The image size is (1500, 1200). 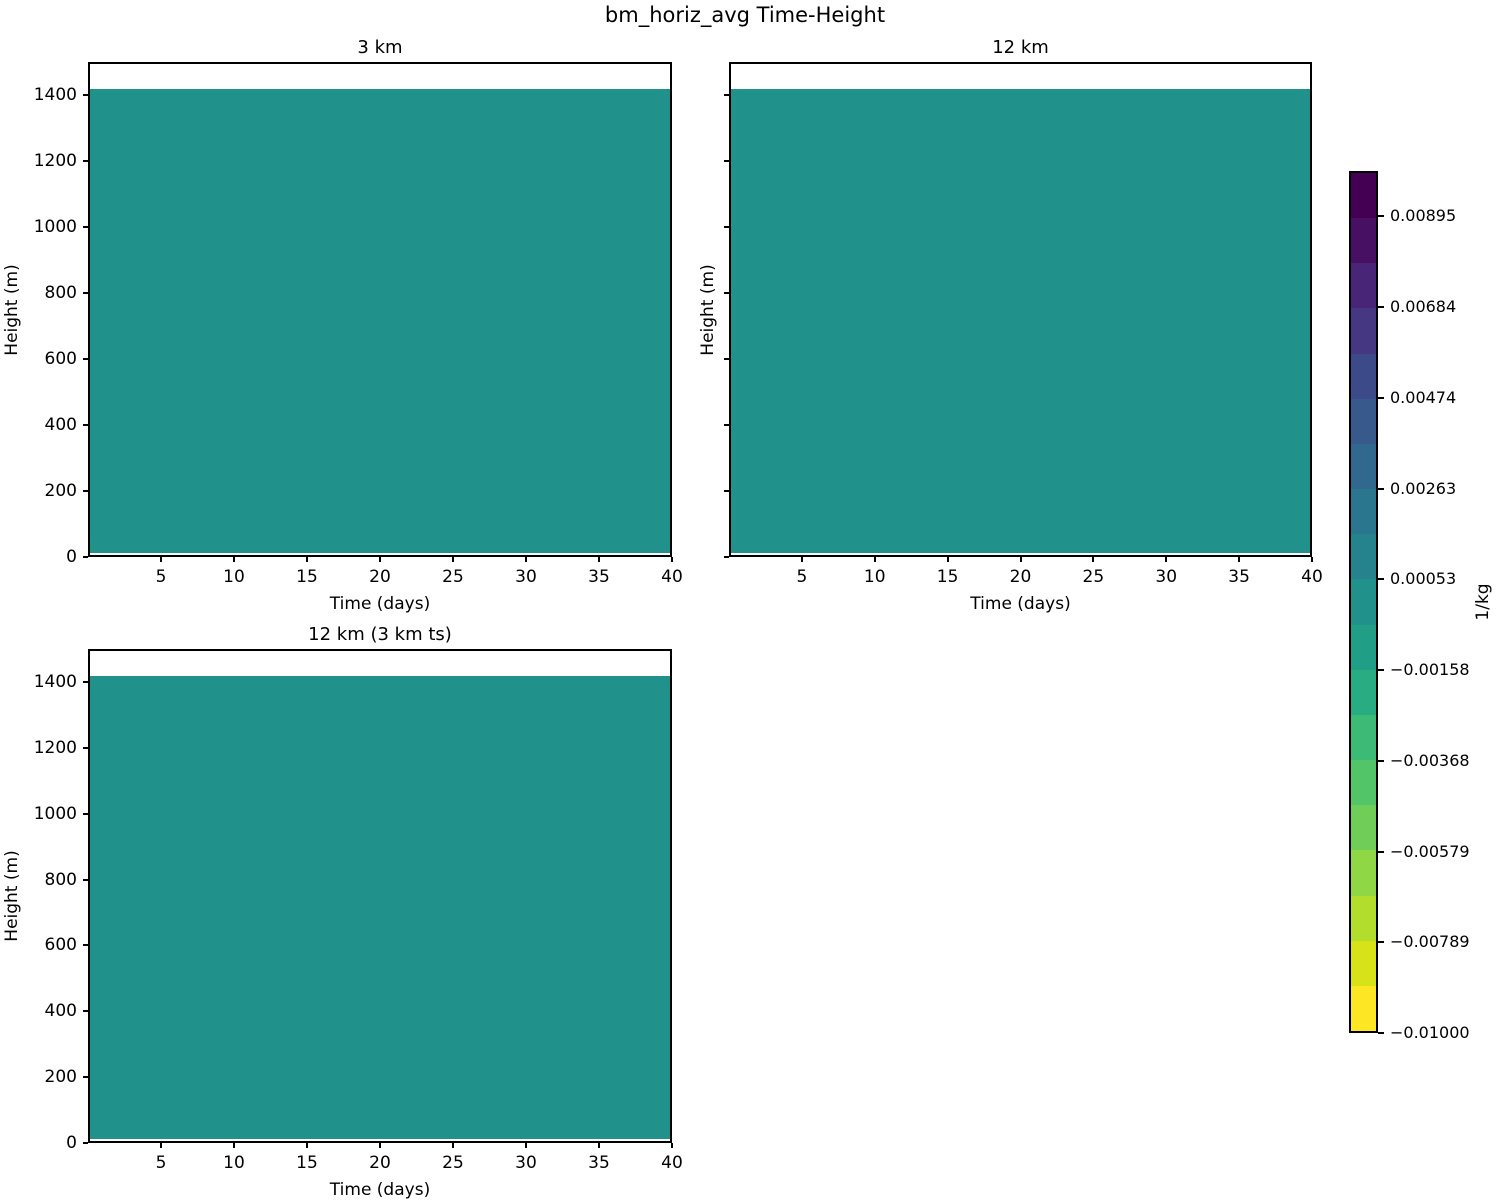 What do you see at coordinates (380, 1190) in the screenshot?
I see `x-axis-label: Time (days)` at bounding box center [380, 1190].